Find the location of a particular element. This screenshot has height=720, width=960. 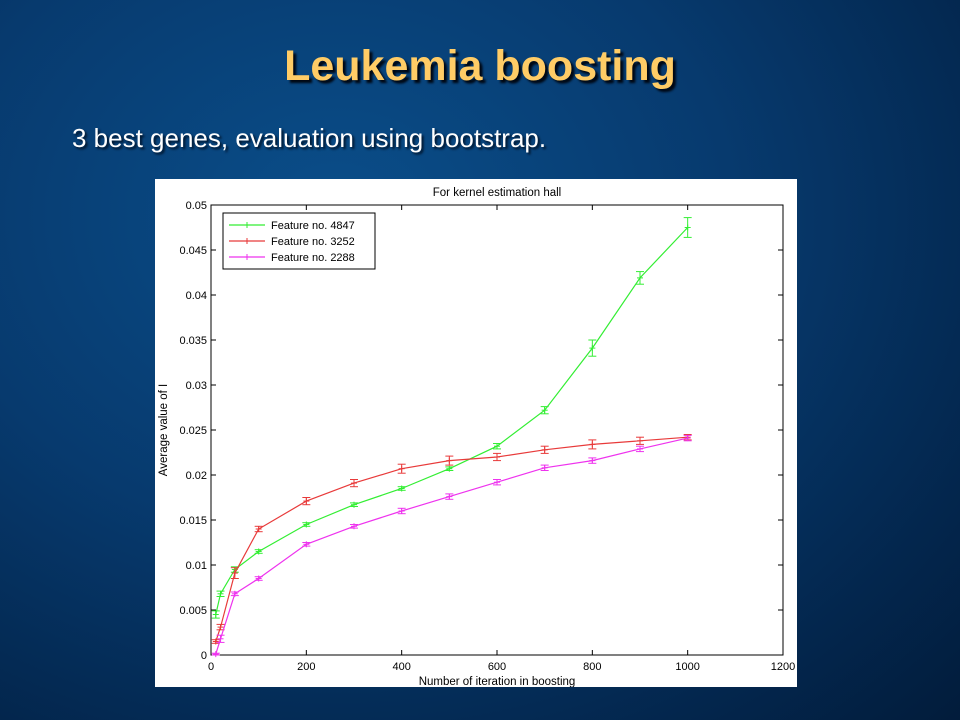

y-tick-label: 0.03 is located at coordinates (196, 386).